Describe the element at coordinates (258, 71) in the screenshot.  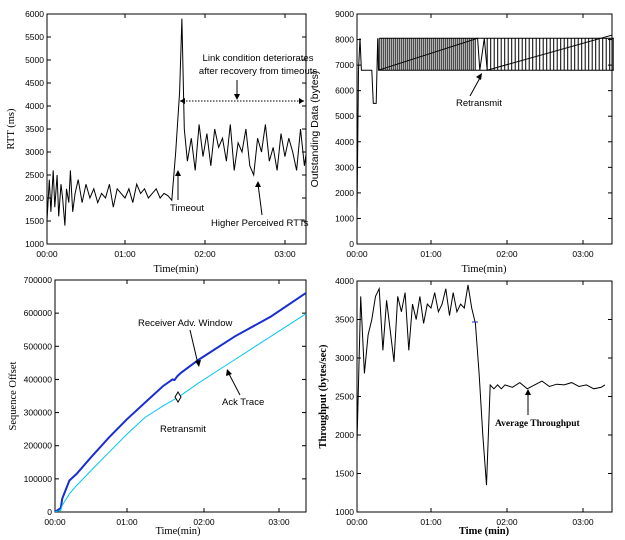
I see `annotation-text: after recovery from timeouts` at that location.